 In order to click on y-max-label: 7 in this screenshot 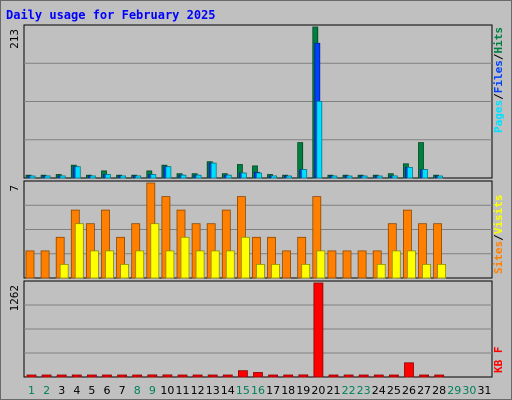, I will do `click(14, 188)`.